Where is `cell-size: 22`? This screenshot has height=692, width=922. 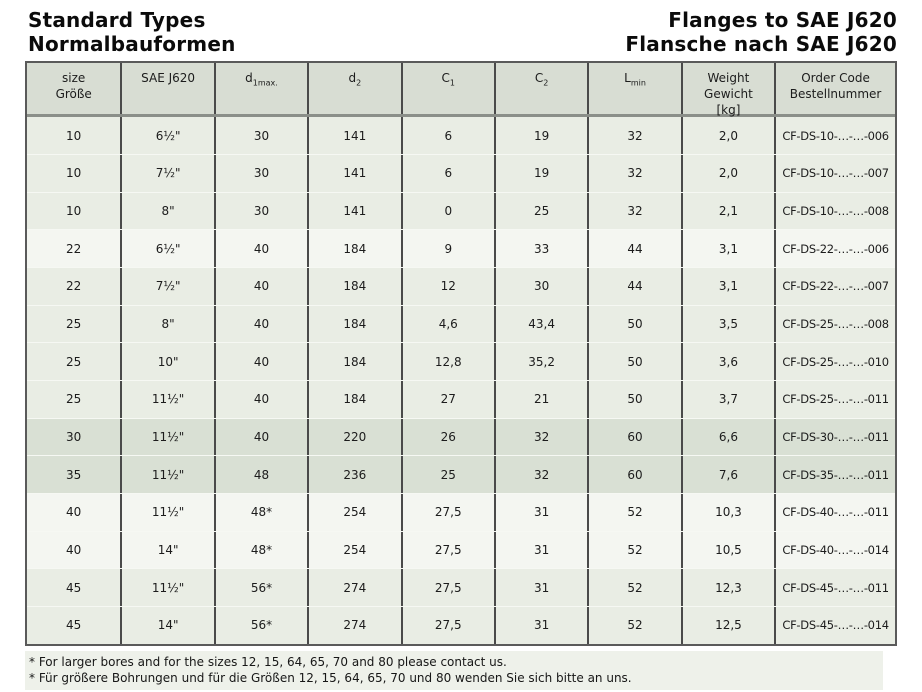 cell-size: 22 is located at coordinates (74, 286).